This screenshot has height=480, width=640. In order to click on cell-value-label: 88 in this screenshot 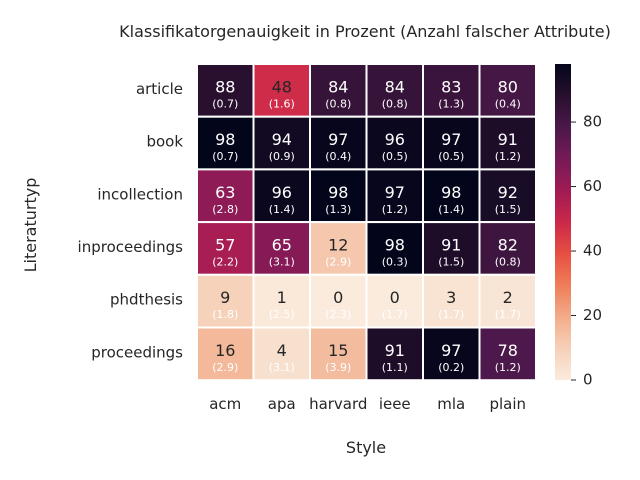, I will do `click(225, 86)`.